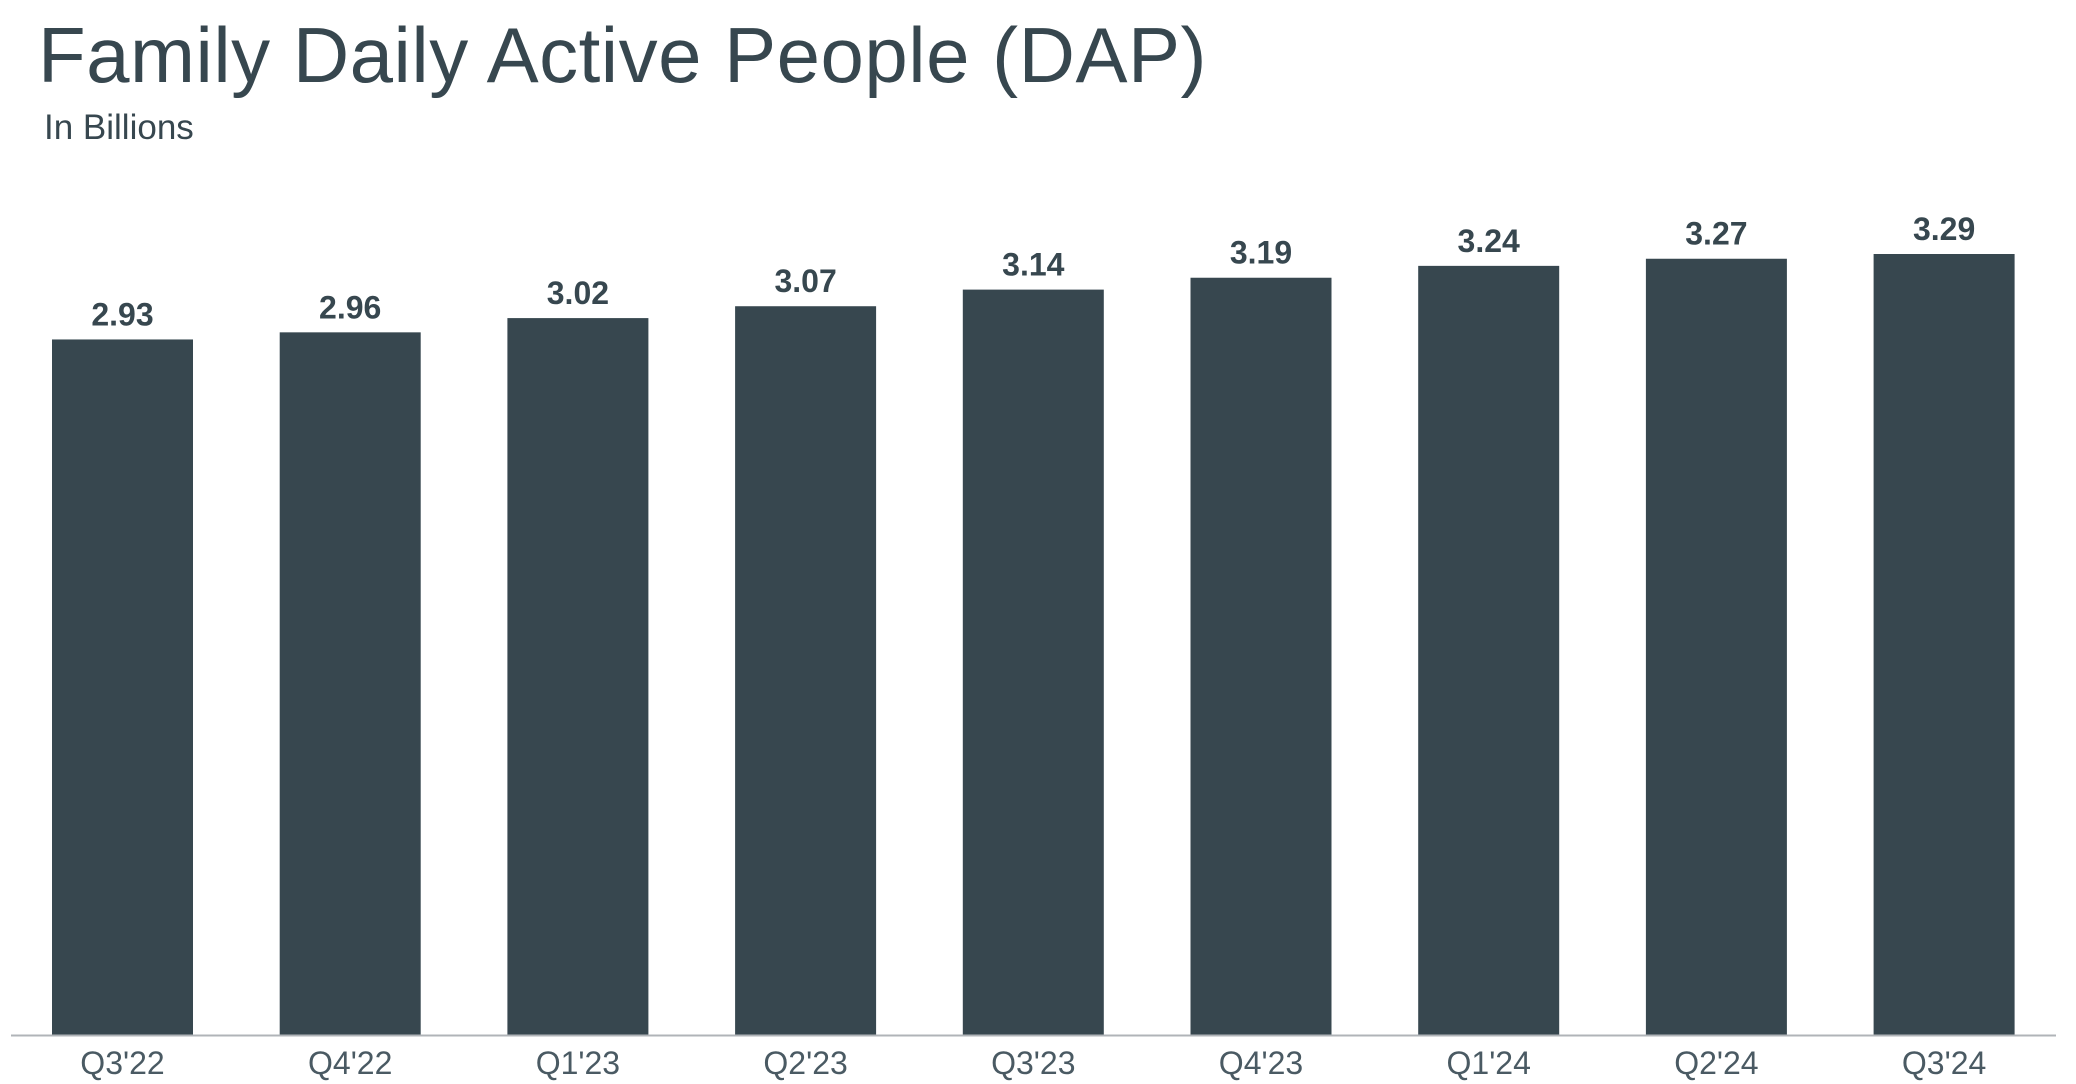 The width and height of the screenshot is (2076, 1084). Describe the element at coordinates (122, 1063) in the screenshot. I see `x-tick-label: Q3'22` at that location.